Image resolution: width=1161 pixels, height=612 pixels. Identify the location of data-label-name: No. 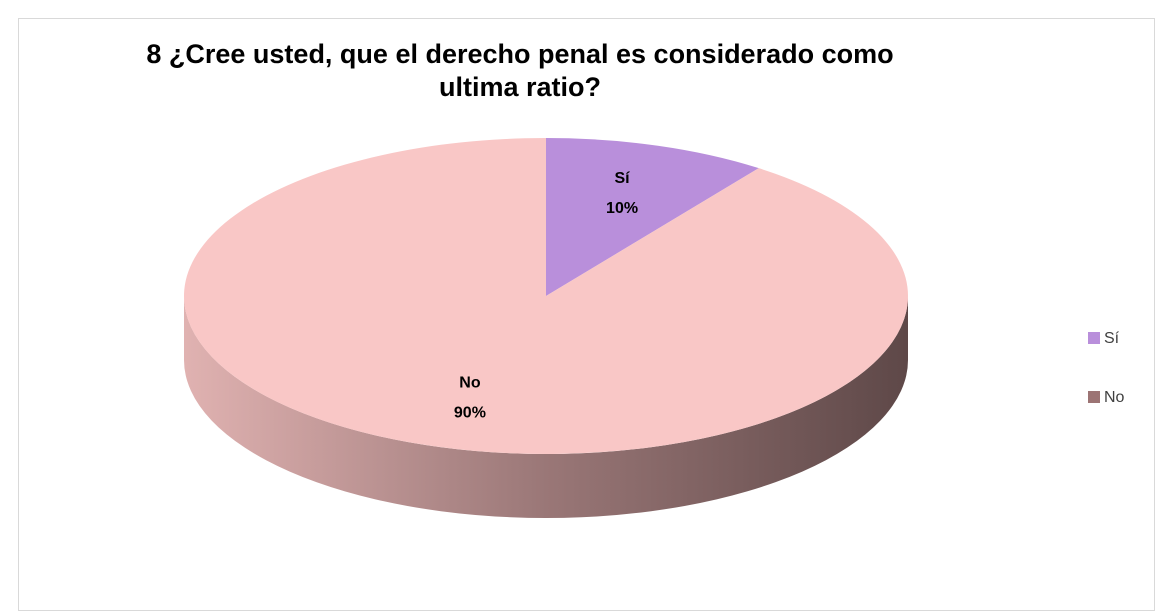
(470, 382).